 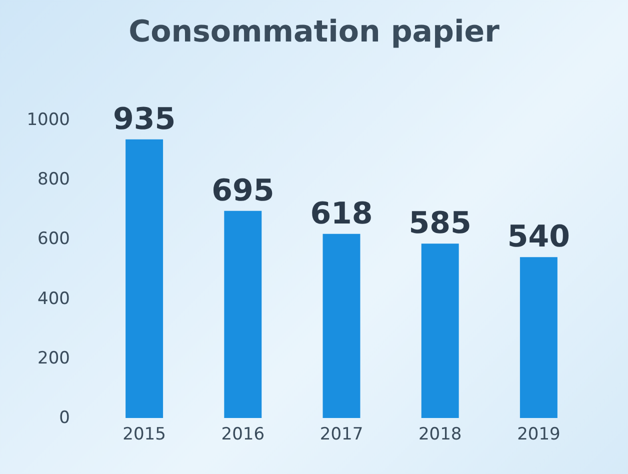 What do you see at coordinates (538, 237) in the screenshot?
I see `data-label: 540` at bounding box center [538, 237].